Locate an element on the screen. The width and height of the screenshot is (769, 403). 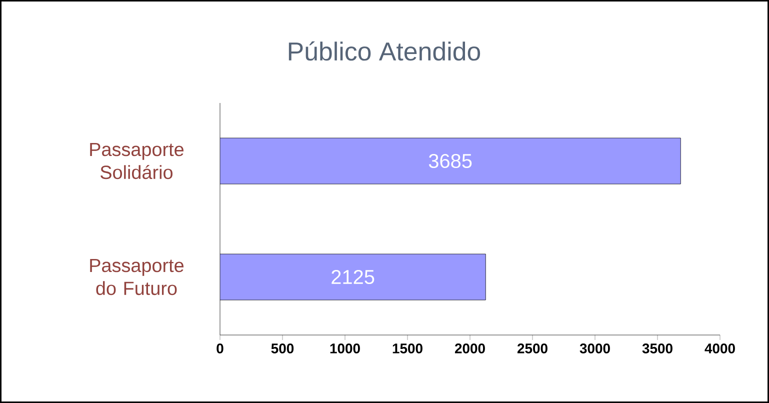
x-tick-label: 4000 is located at coordinates (719, 349).